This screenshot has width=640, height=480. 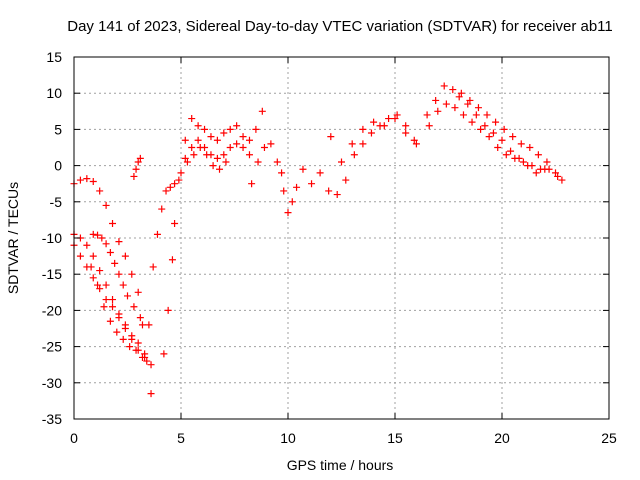 I want to click on series-track-i, so click(x=221, y=142).